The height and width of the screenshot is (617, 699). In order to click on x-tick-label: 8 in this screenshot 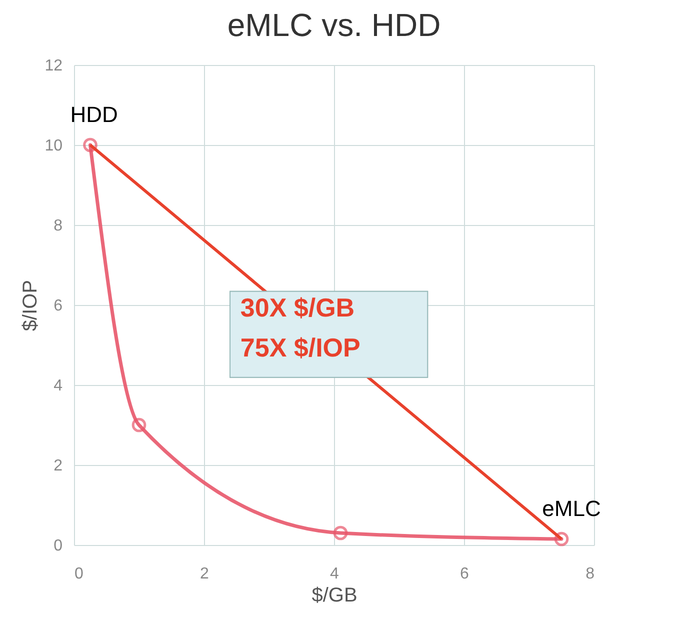, I will do `click(590, 574)`.